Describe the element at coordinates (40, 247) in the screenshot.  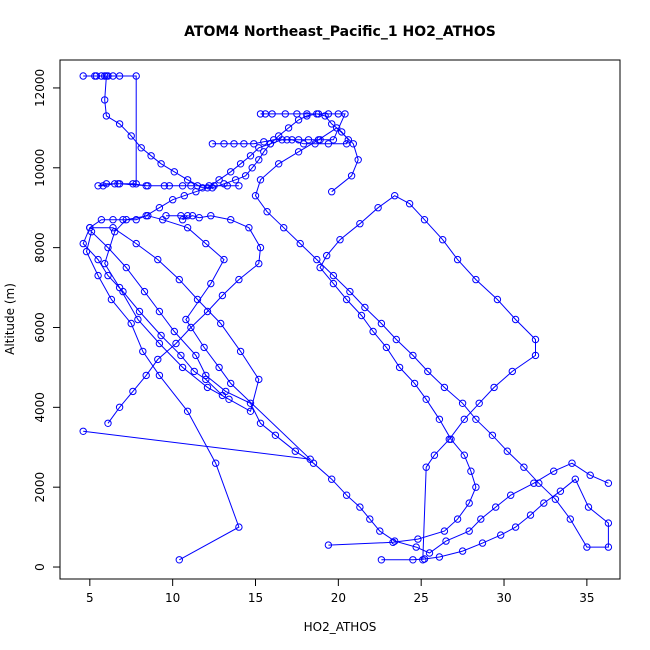
I see `y-tick-label: 8000` at that location.